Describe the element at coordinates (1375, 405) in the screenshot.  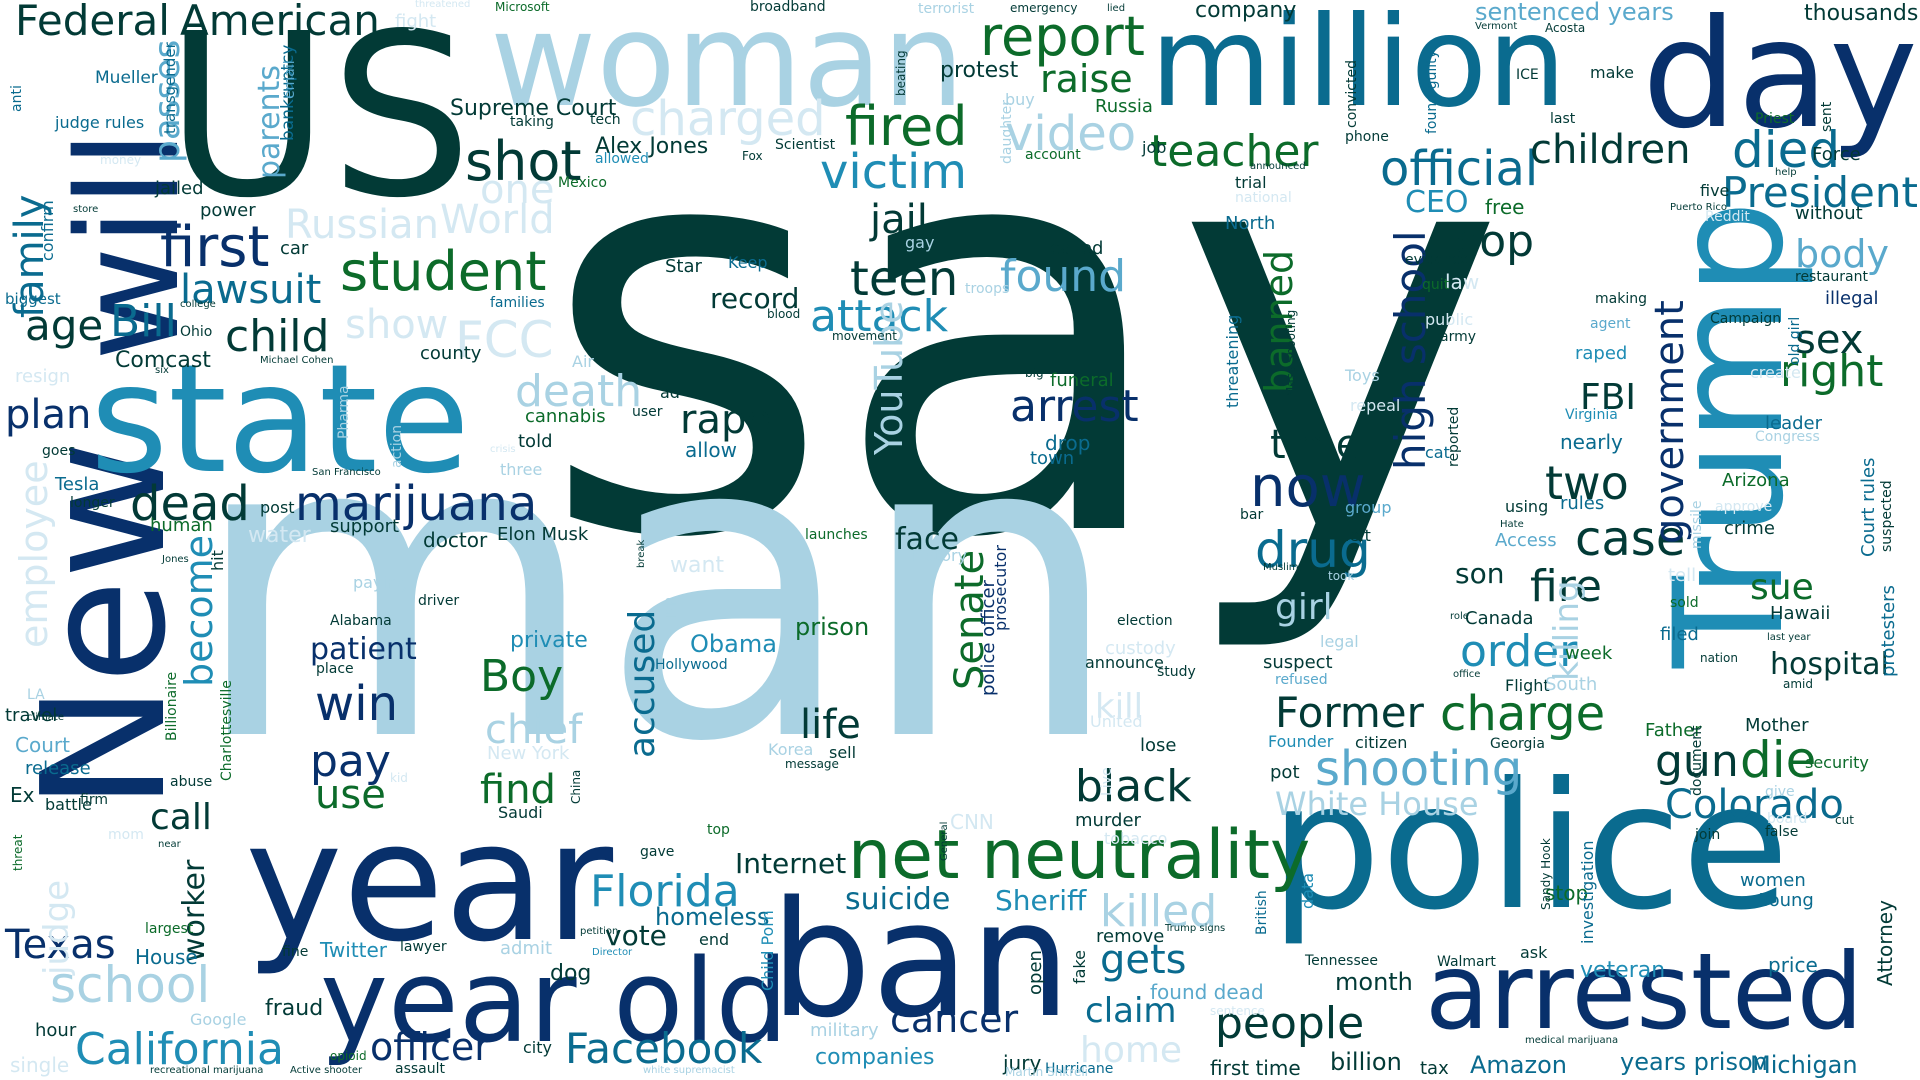
I see `word-repeal: repeal` at that location.